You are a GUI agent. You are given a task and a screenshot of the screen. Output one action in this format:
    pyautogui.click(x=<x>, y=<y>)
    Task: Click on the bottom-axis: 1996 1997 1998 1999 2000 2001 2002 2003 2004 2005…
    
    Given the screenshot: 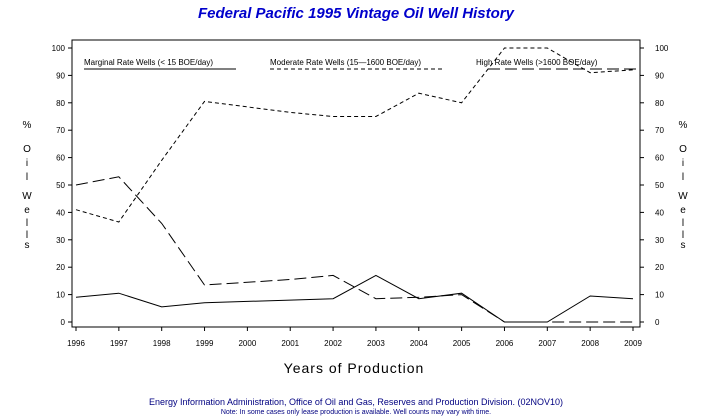 What is the action you would take?
    pyautogui.click(x=354, y=337)
    